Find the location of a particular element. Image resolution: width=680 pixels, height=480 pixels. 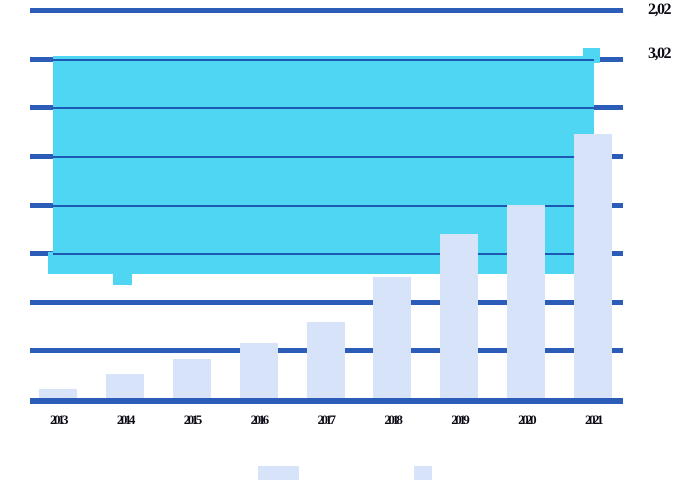

legend-swatch-cyan-series is located at coordinates (423, 473).